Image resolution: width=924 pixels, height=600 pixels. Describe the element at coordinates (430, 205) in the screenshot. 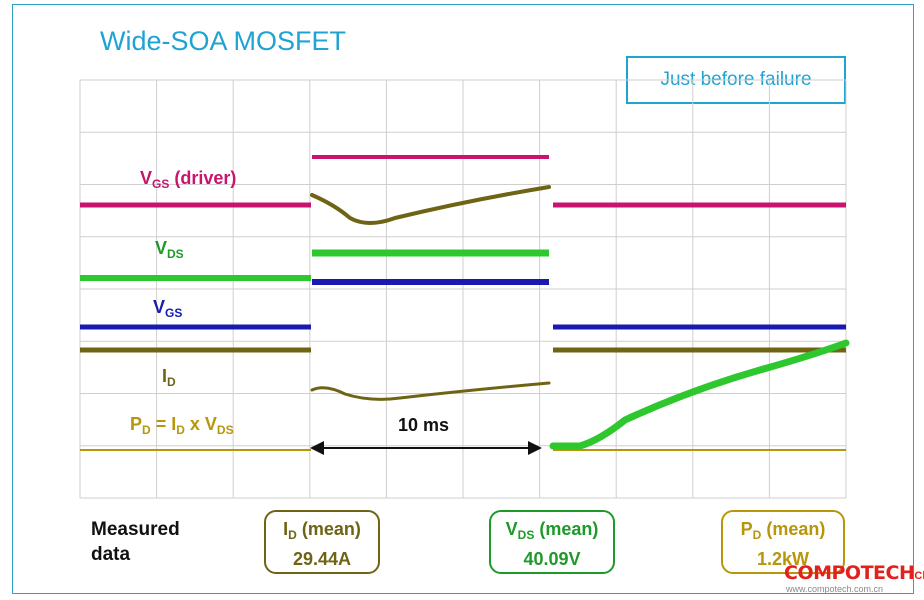

I see `trace-vgs-droop` at that location.